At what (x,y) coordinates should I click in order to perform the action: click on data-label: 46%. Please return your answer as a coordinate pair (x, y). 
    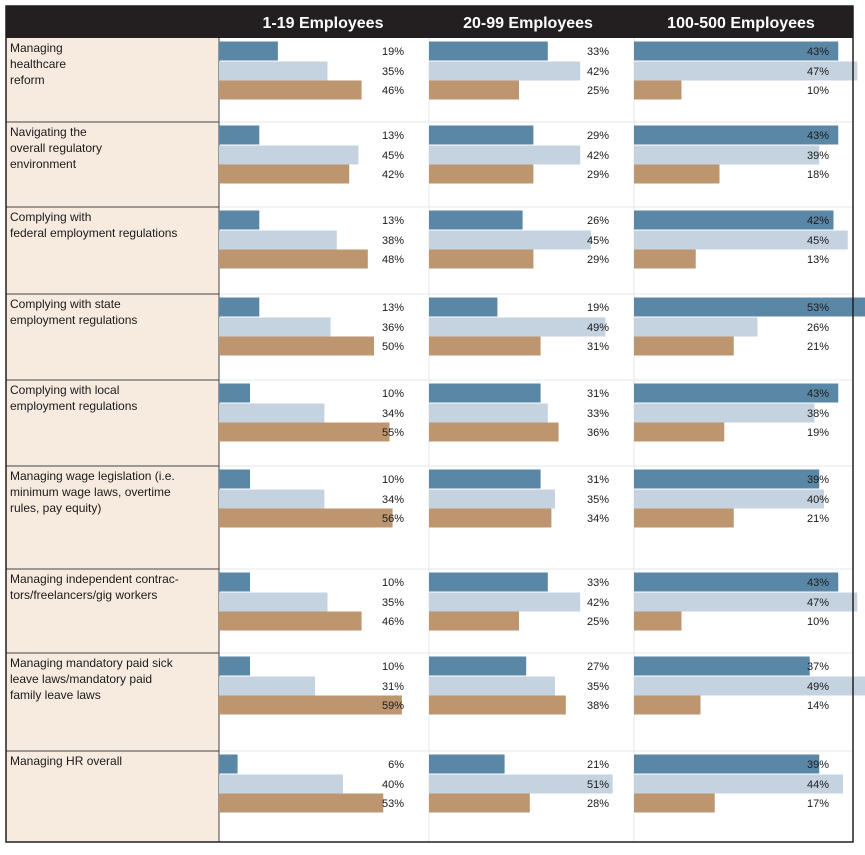
    Looking at the image, I should click on (393, 622).